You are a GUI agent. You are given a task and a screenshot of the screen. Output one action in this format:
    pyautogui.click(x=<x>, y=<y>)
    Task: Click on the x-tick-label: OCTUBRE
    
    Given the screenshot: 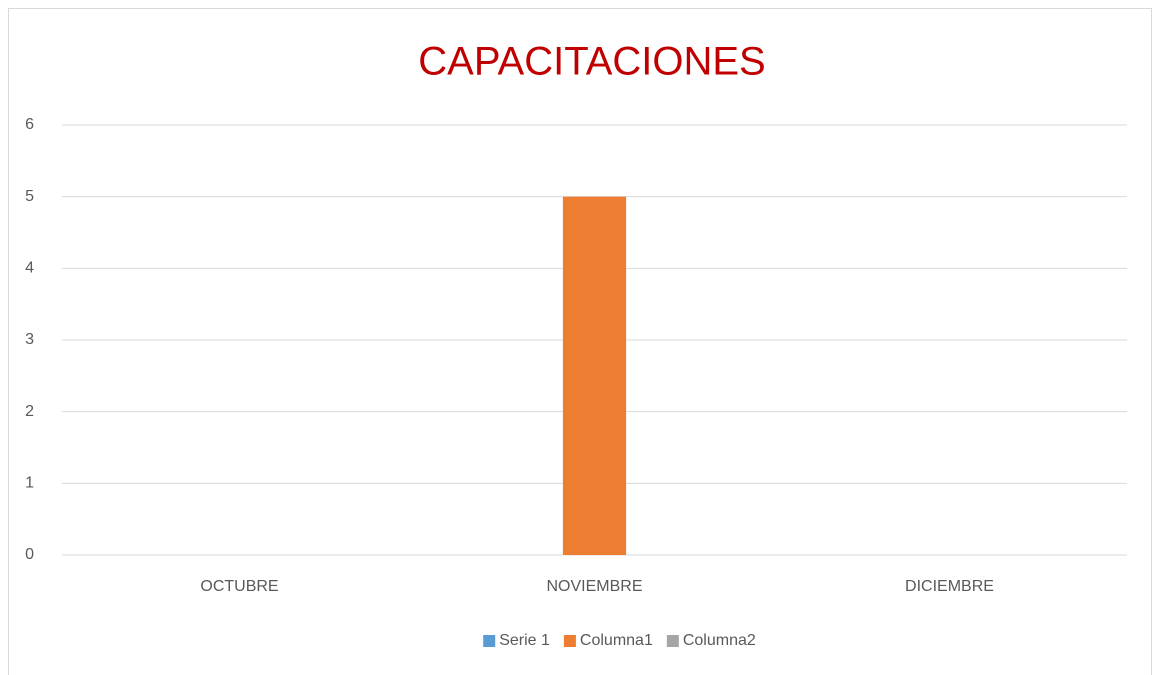 What is the action you would take?
    pyautogui.click(x=239, y=586)
    